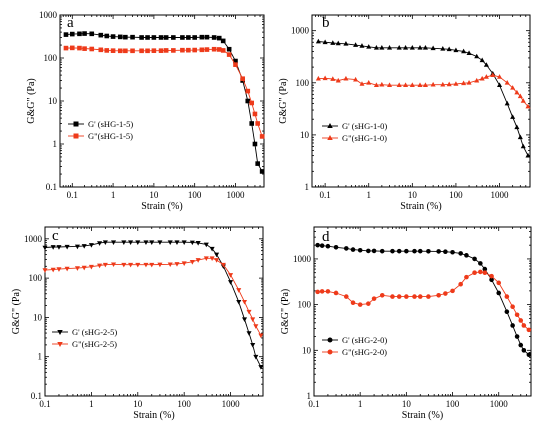 Image resolution: width=557 pixels, height=431 pixels. Describe the element at coordinates (423, 300) in the screenshot. I see `series-g-prime` at that location.